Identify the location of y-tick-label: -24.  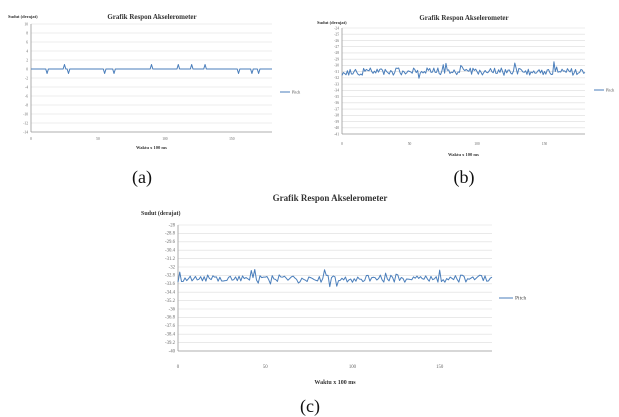
(336, 28).